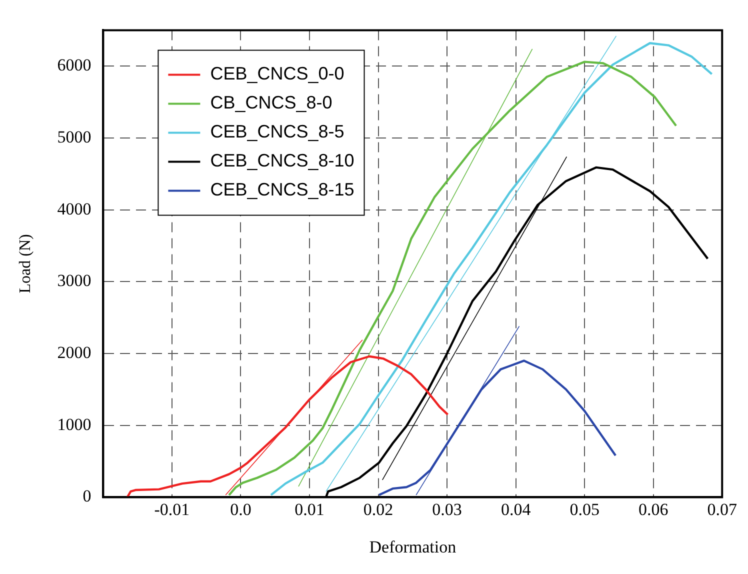 The width and height of the screenshot is (748, 574). Describe the element at coordinates (74, 352) in the screenshot. I see `y-tick-label: 2000` at that location.